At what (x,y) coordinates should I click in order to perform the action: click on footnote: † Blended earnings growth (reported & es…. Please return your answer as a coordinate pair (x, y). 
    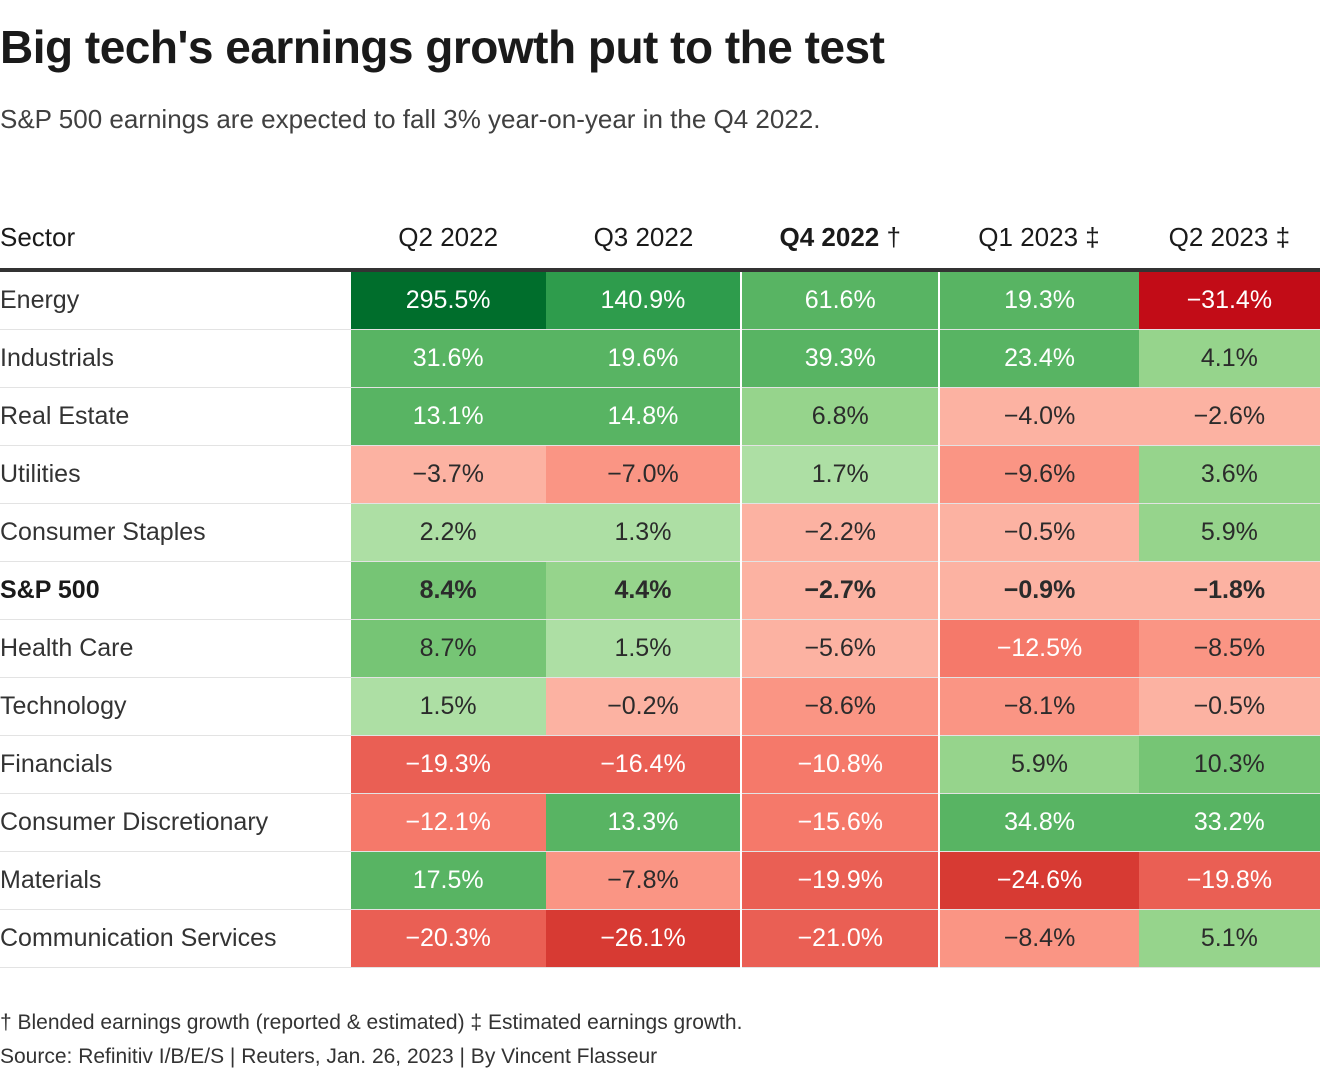
    Looking at the image, I should click on (371, 1022).